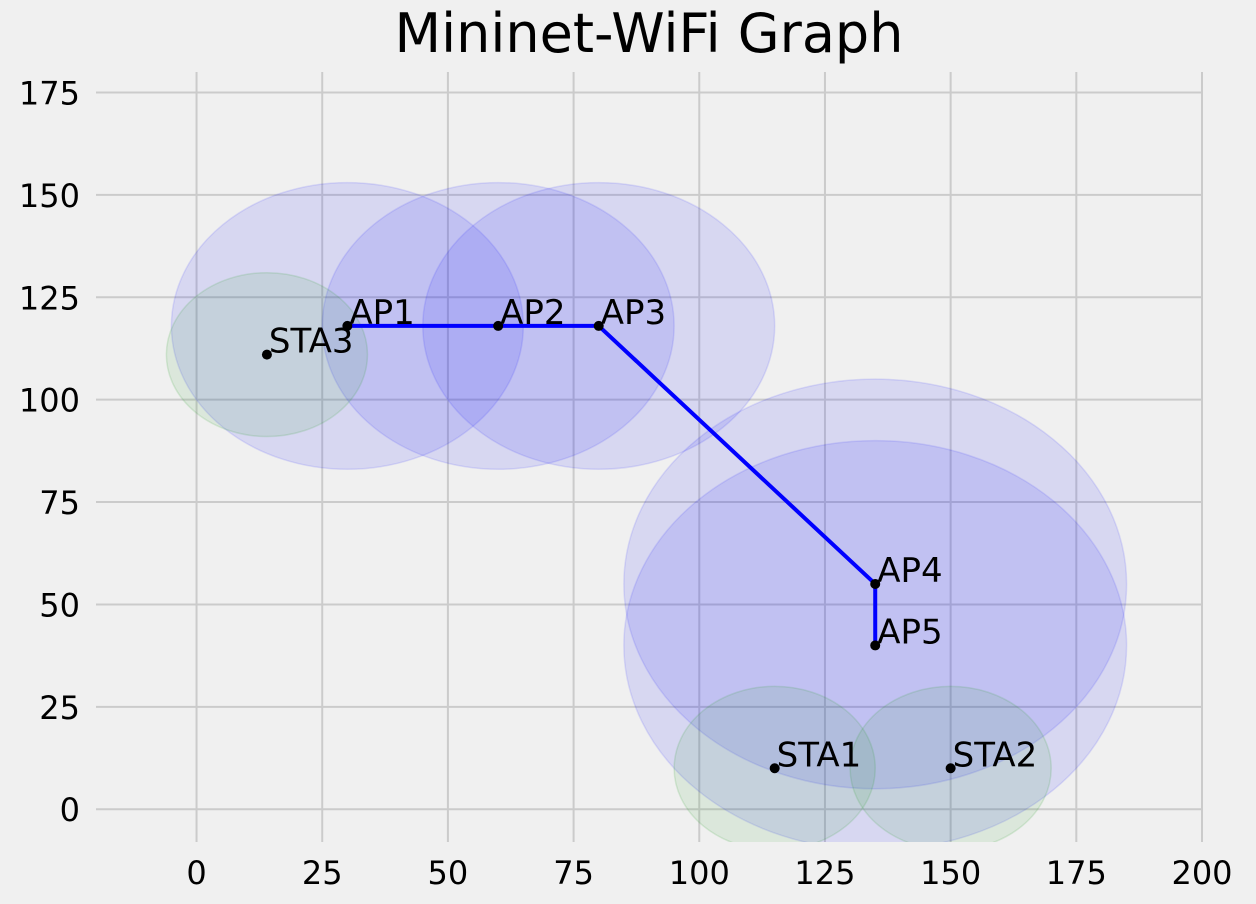 This screenshot has height=904, width=1256. Describe the element at coordinates (995, 755) in the screenshot. I see `label-sta2: STA2` at that location.